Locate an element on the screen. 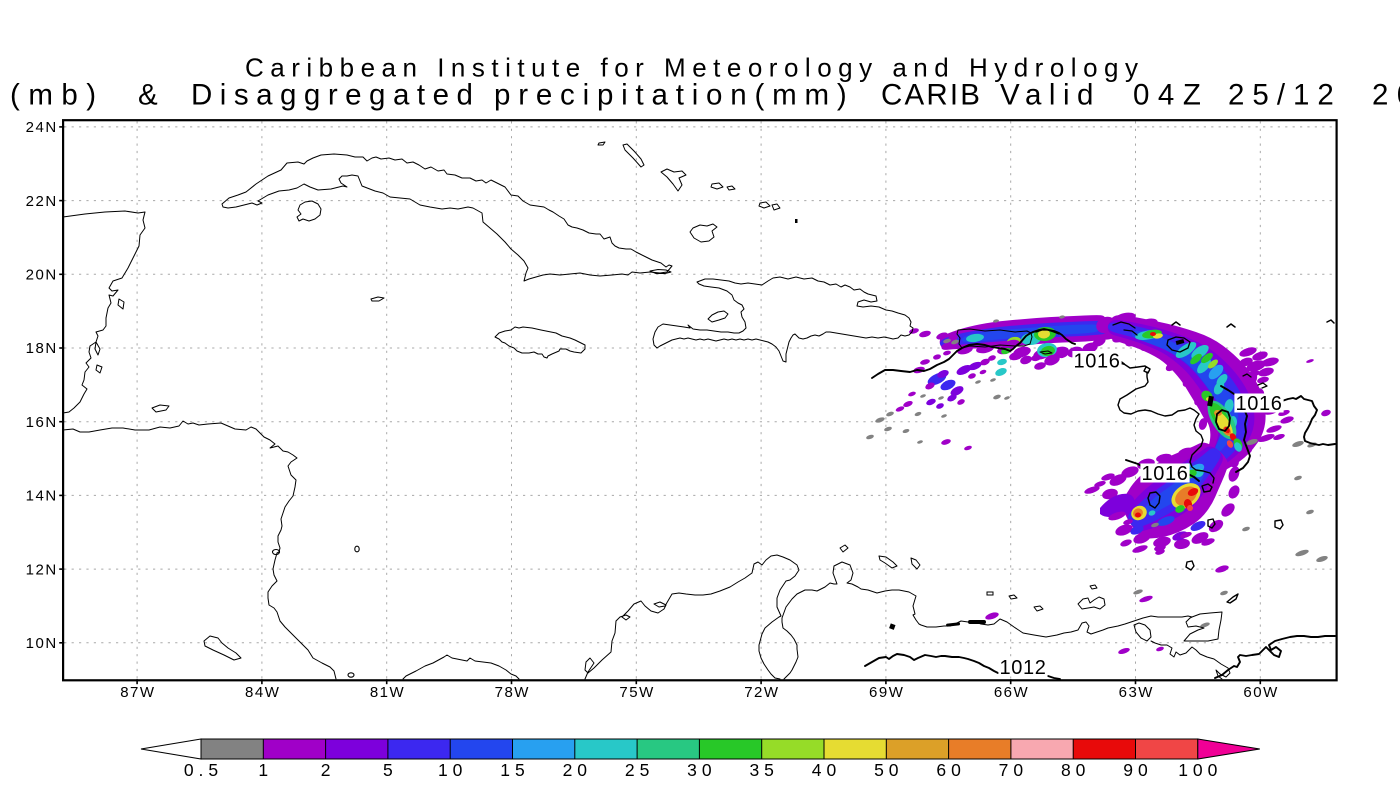 This screenshot has height=800, width=1400. svg-text: 1012 is located at coordinates (1023, 668).